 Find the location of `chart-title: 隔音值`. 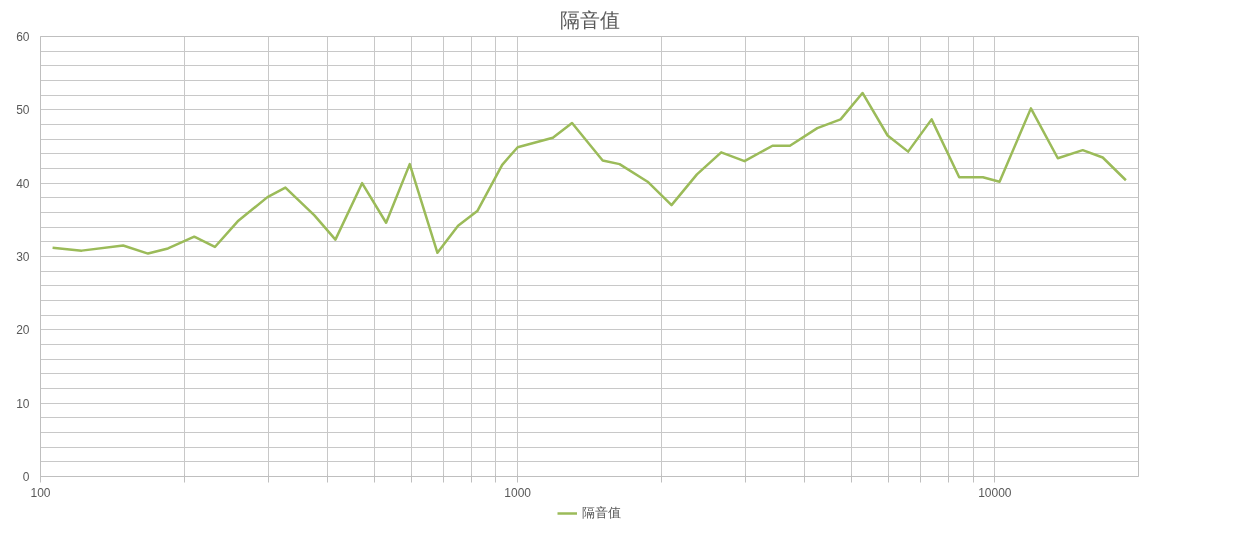

chart-title: 隔音值 is located at coordinates (589, 19).